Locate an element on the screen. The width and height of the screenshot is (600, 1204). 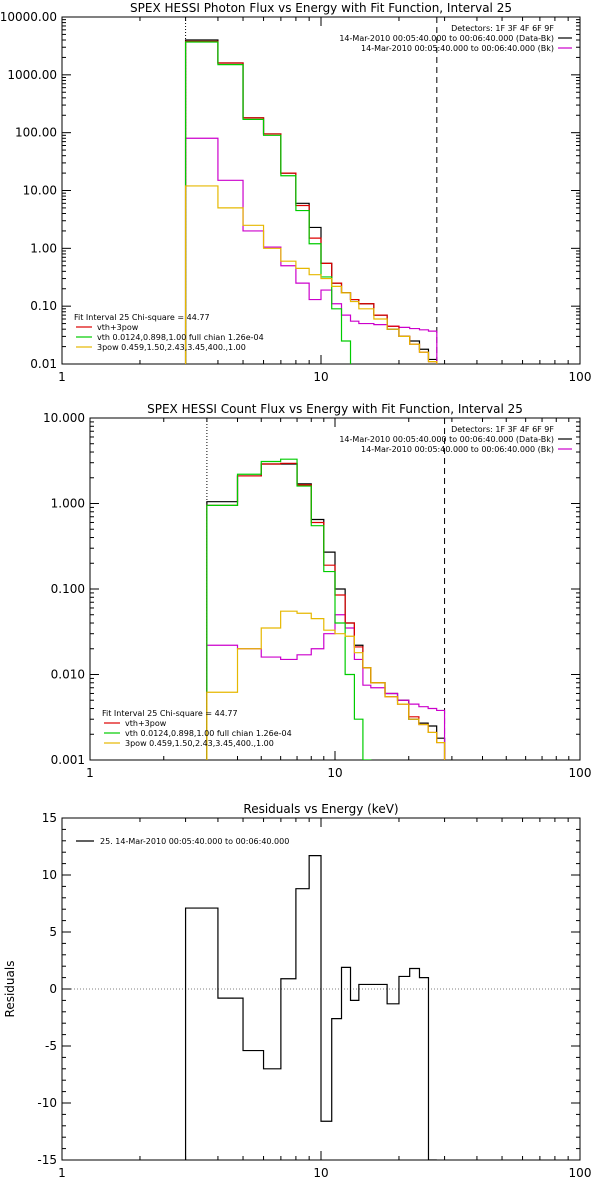
y-tick-label: 100.00 is located at coordinates (36, 133).